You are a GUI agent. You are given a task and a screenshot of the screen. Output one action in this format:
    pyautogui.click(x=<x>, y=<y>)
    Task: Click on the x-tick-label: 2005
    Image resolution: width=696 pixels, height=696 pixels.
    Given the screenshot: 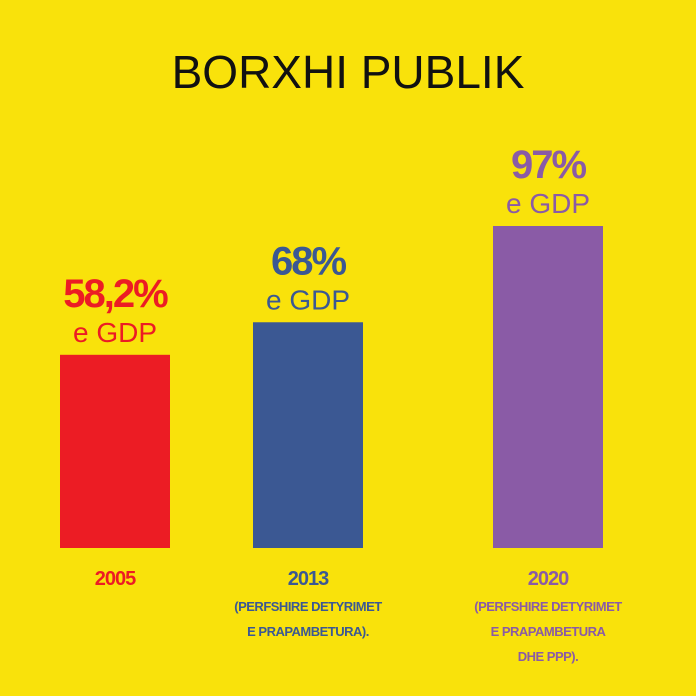 What is the action you would take?
    pyautogui.click(x=115, y=579)
    